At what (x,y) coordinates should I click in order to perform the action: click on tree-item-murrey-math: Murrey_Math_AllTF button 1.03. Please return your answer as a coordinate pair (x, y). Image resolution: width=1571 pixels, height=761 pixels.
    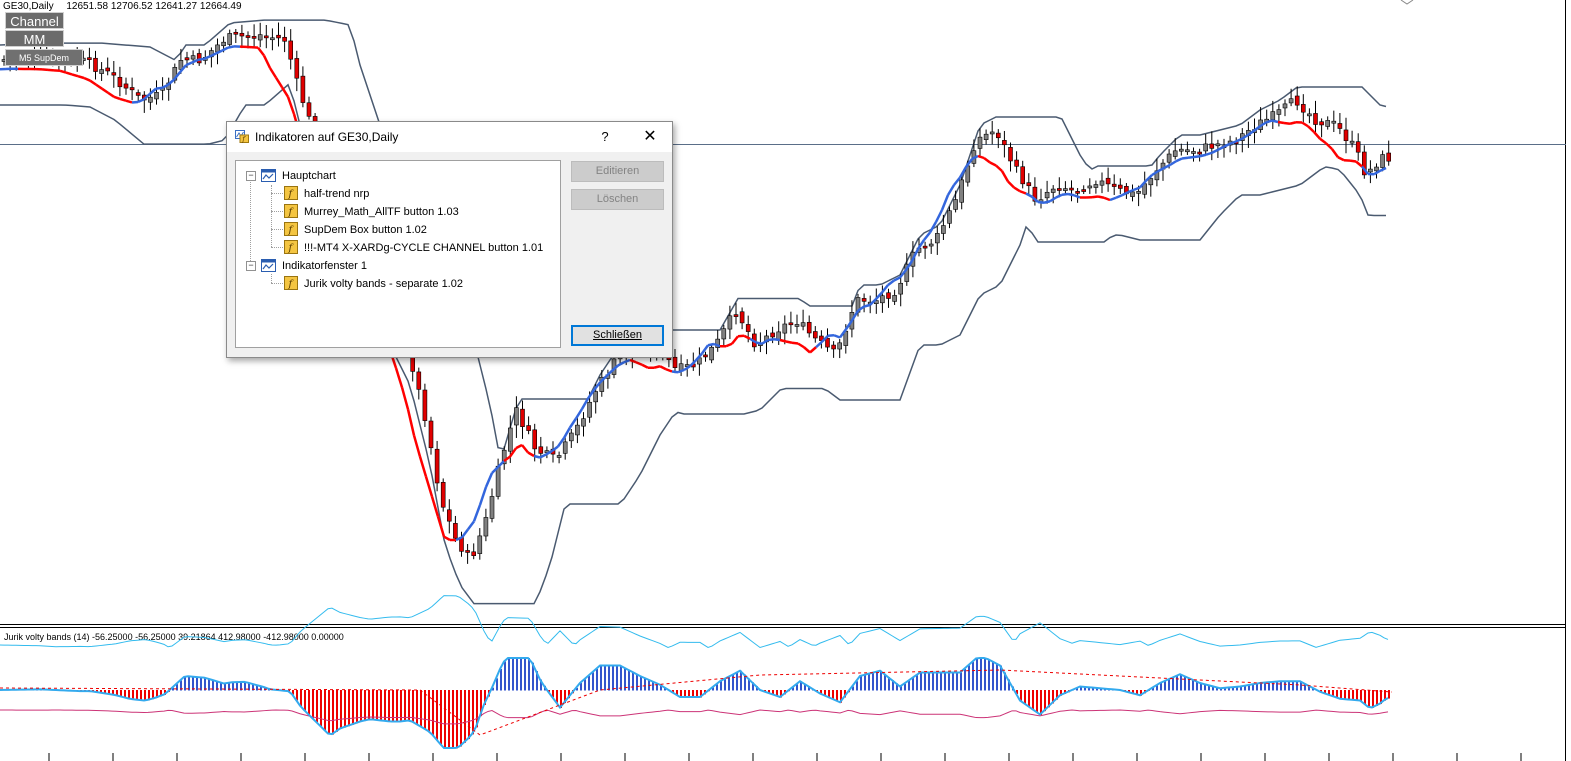
    Looking at the image, I should click on (381, 212).